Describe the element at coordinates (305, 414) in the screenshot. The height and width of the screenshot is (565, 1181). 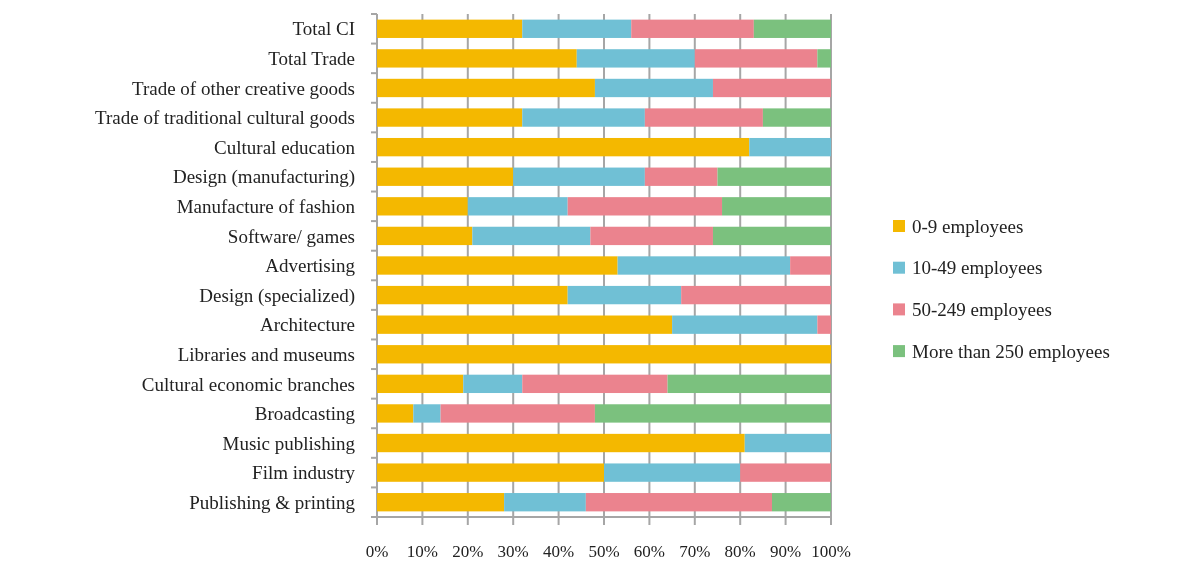
I see `y-tick-label: Broadcasting` at that location.